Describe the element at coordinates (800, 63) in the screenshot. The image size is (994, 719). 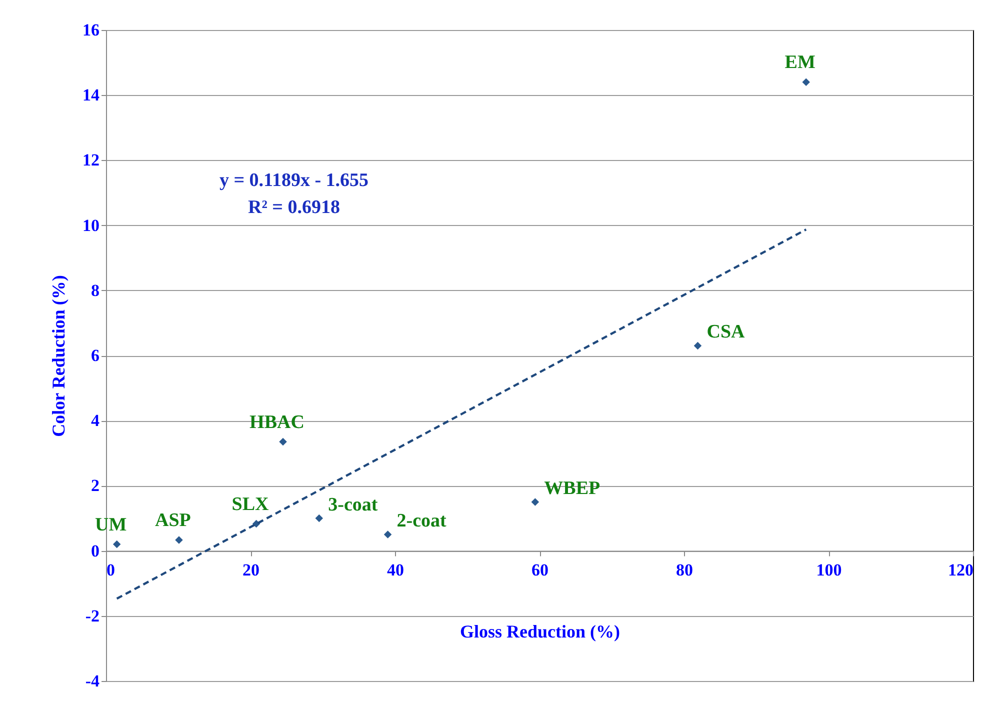
I see `annotation: EM` at that location.